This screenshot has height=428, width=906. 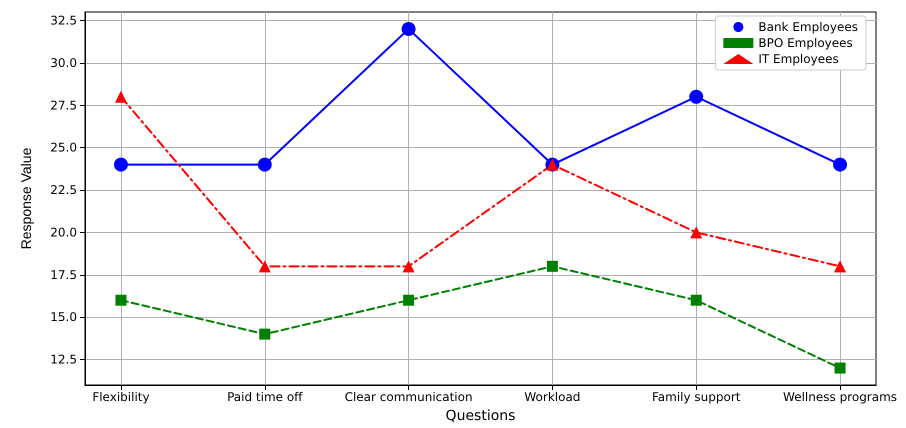 I want to click on y-tick-label: 30.0, so click(x=63, y=63).